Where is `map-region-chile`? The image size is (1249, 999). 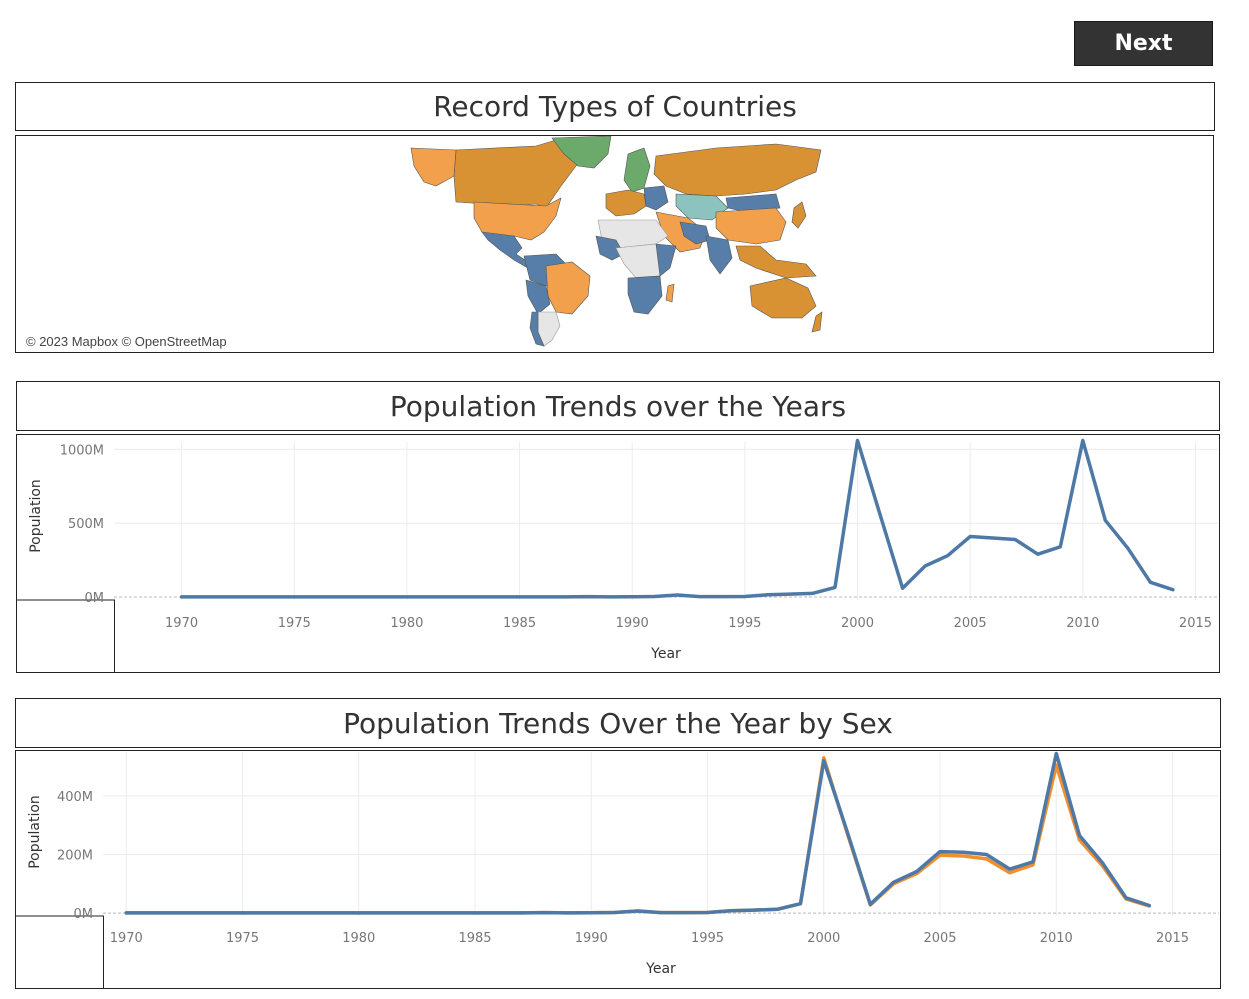
map-region-chile is located at coordinates (537, 329).